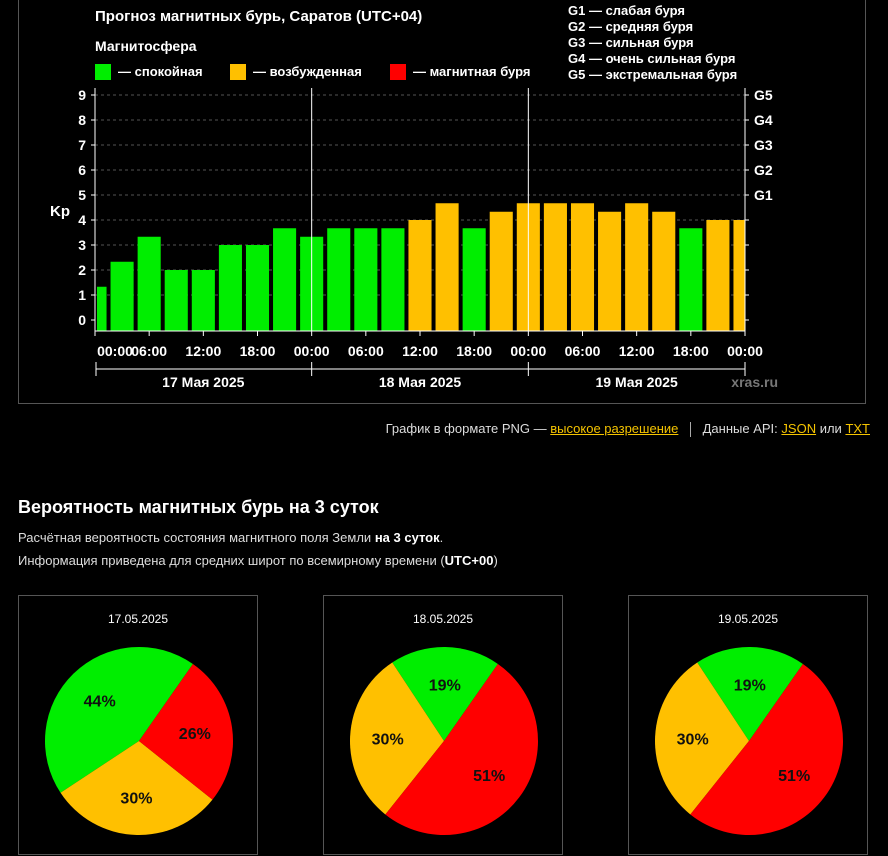  What do you see at coordinates (198, 507) in the screenshot?
I see `section-title: Вероятность магнитных бурь на 3 суток` at bounding box center [198, 507].